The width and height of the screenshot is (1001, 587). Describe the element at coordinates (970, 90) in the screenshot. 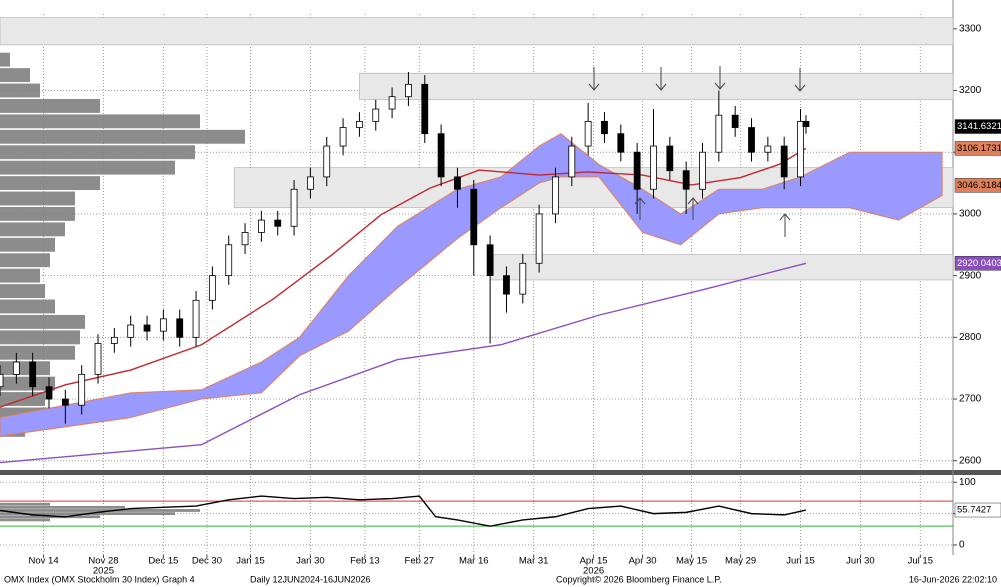

I see `y-tick-label: 3200` at that location.